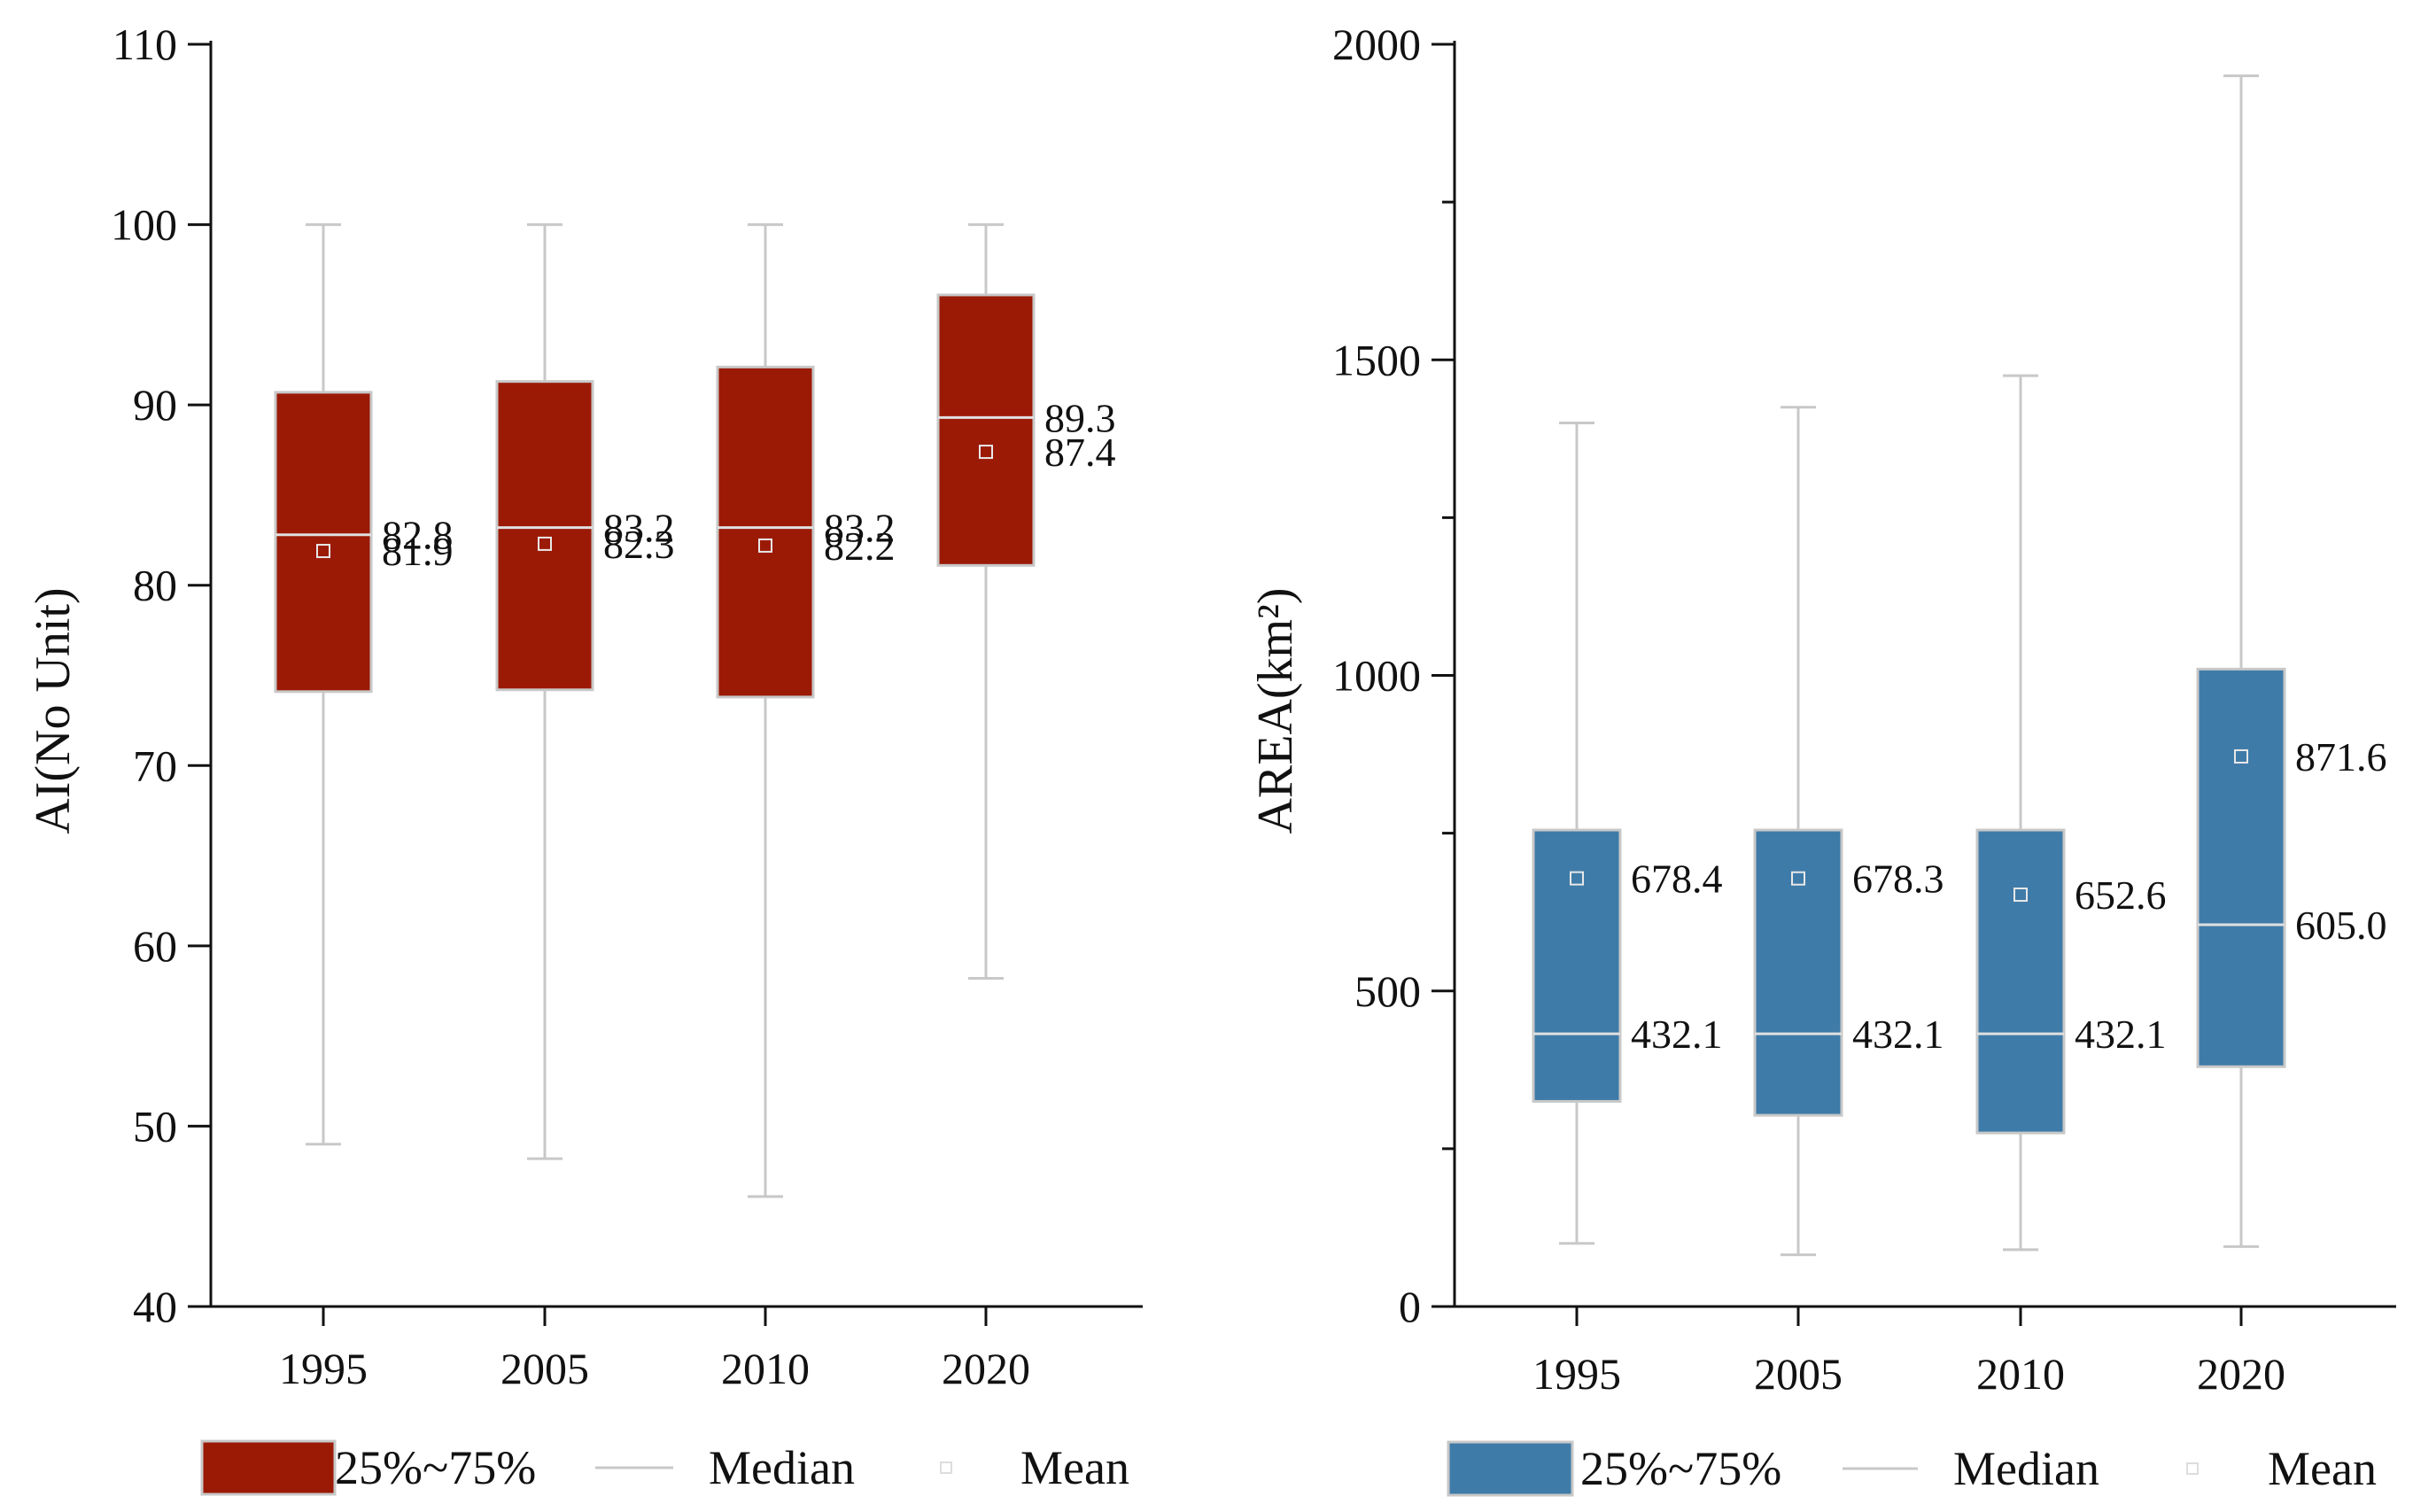 The image size is (2413, 1512). Describe the element at coordinates (418, 551) in the screenshot. I see `mean-value-label: 81.9` at that location.